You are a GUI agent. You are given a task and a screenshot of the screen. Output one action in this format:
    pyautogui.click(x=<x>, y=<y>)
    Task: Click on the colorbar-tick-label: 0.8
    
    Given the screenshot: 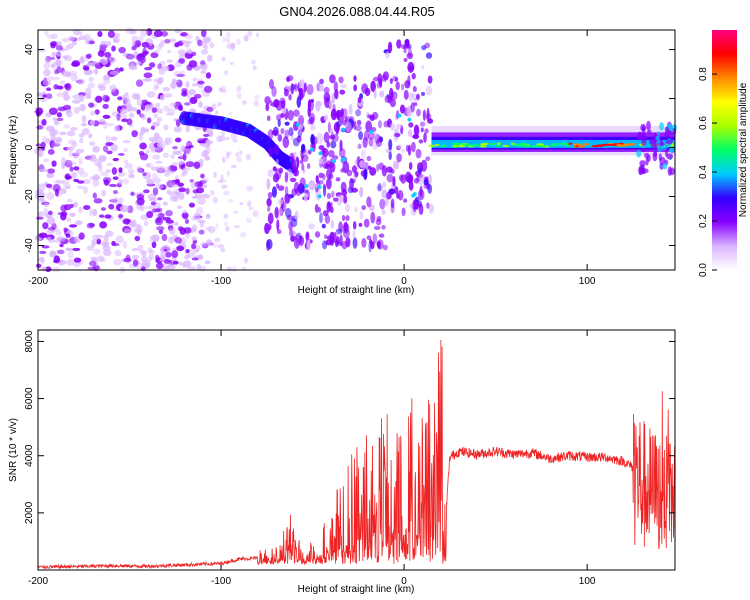 What is the action you would take?
    pyautogui.click(x=703, y=74)
    